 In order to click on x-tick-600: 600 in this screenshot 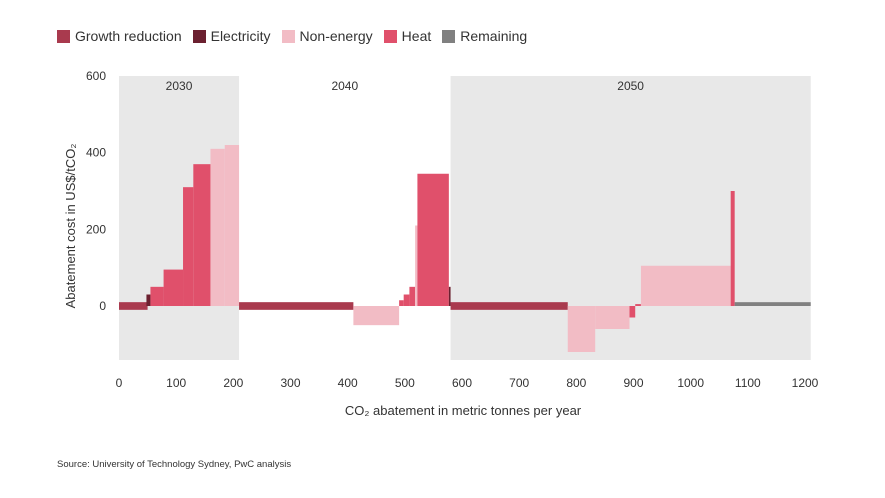, I will do `click(462, 383)`.